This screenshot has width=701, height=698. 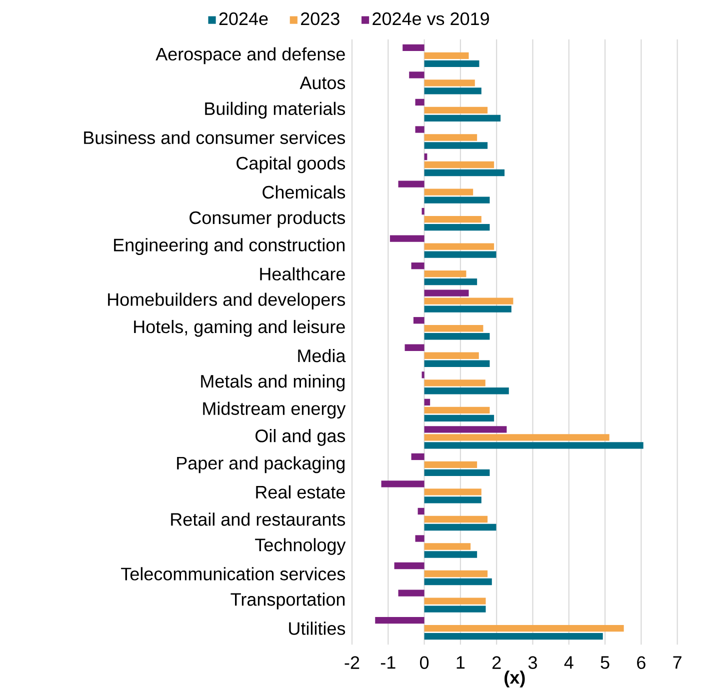 I want to click on y-tick-label: Capital goods, so click(x=291, y=165).